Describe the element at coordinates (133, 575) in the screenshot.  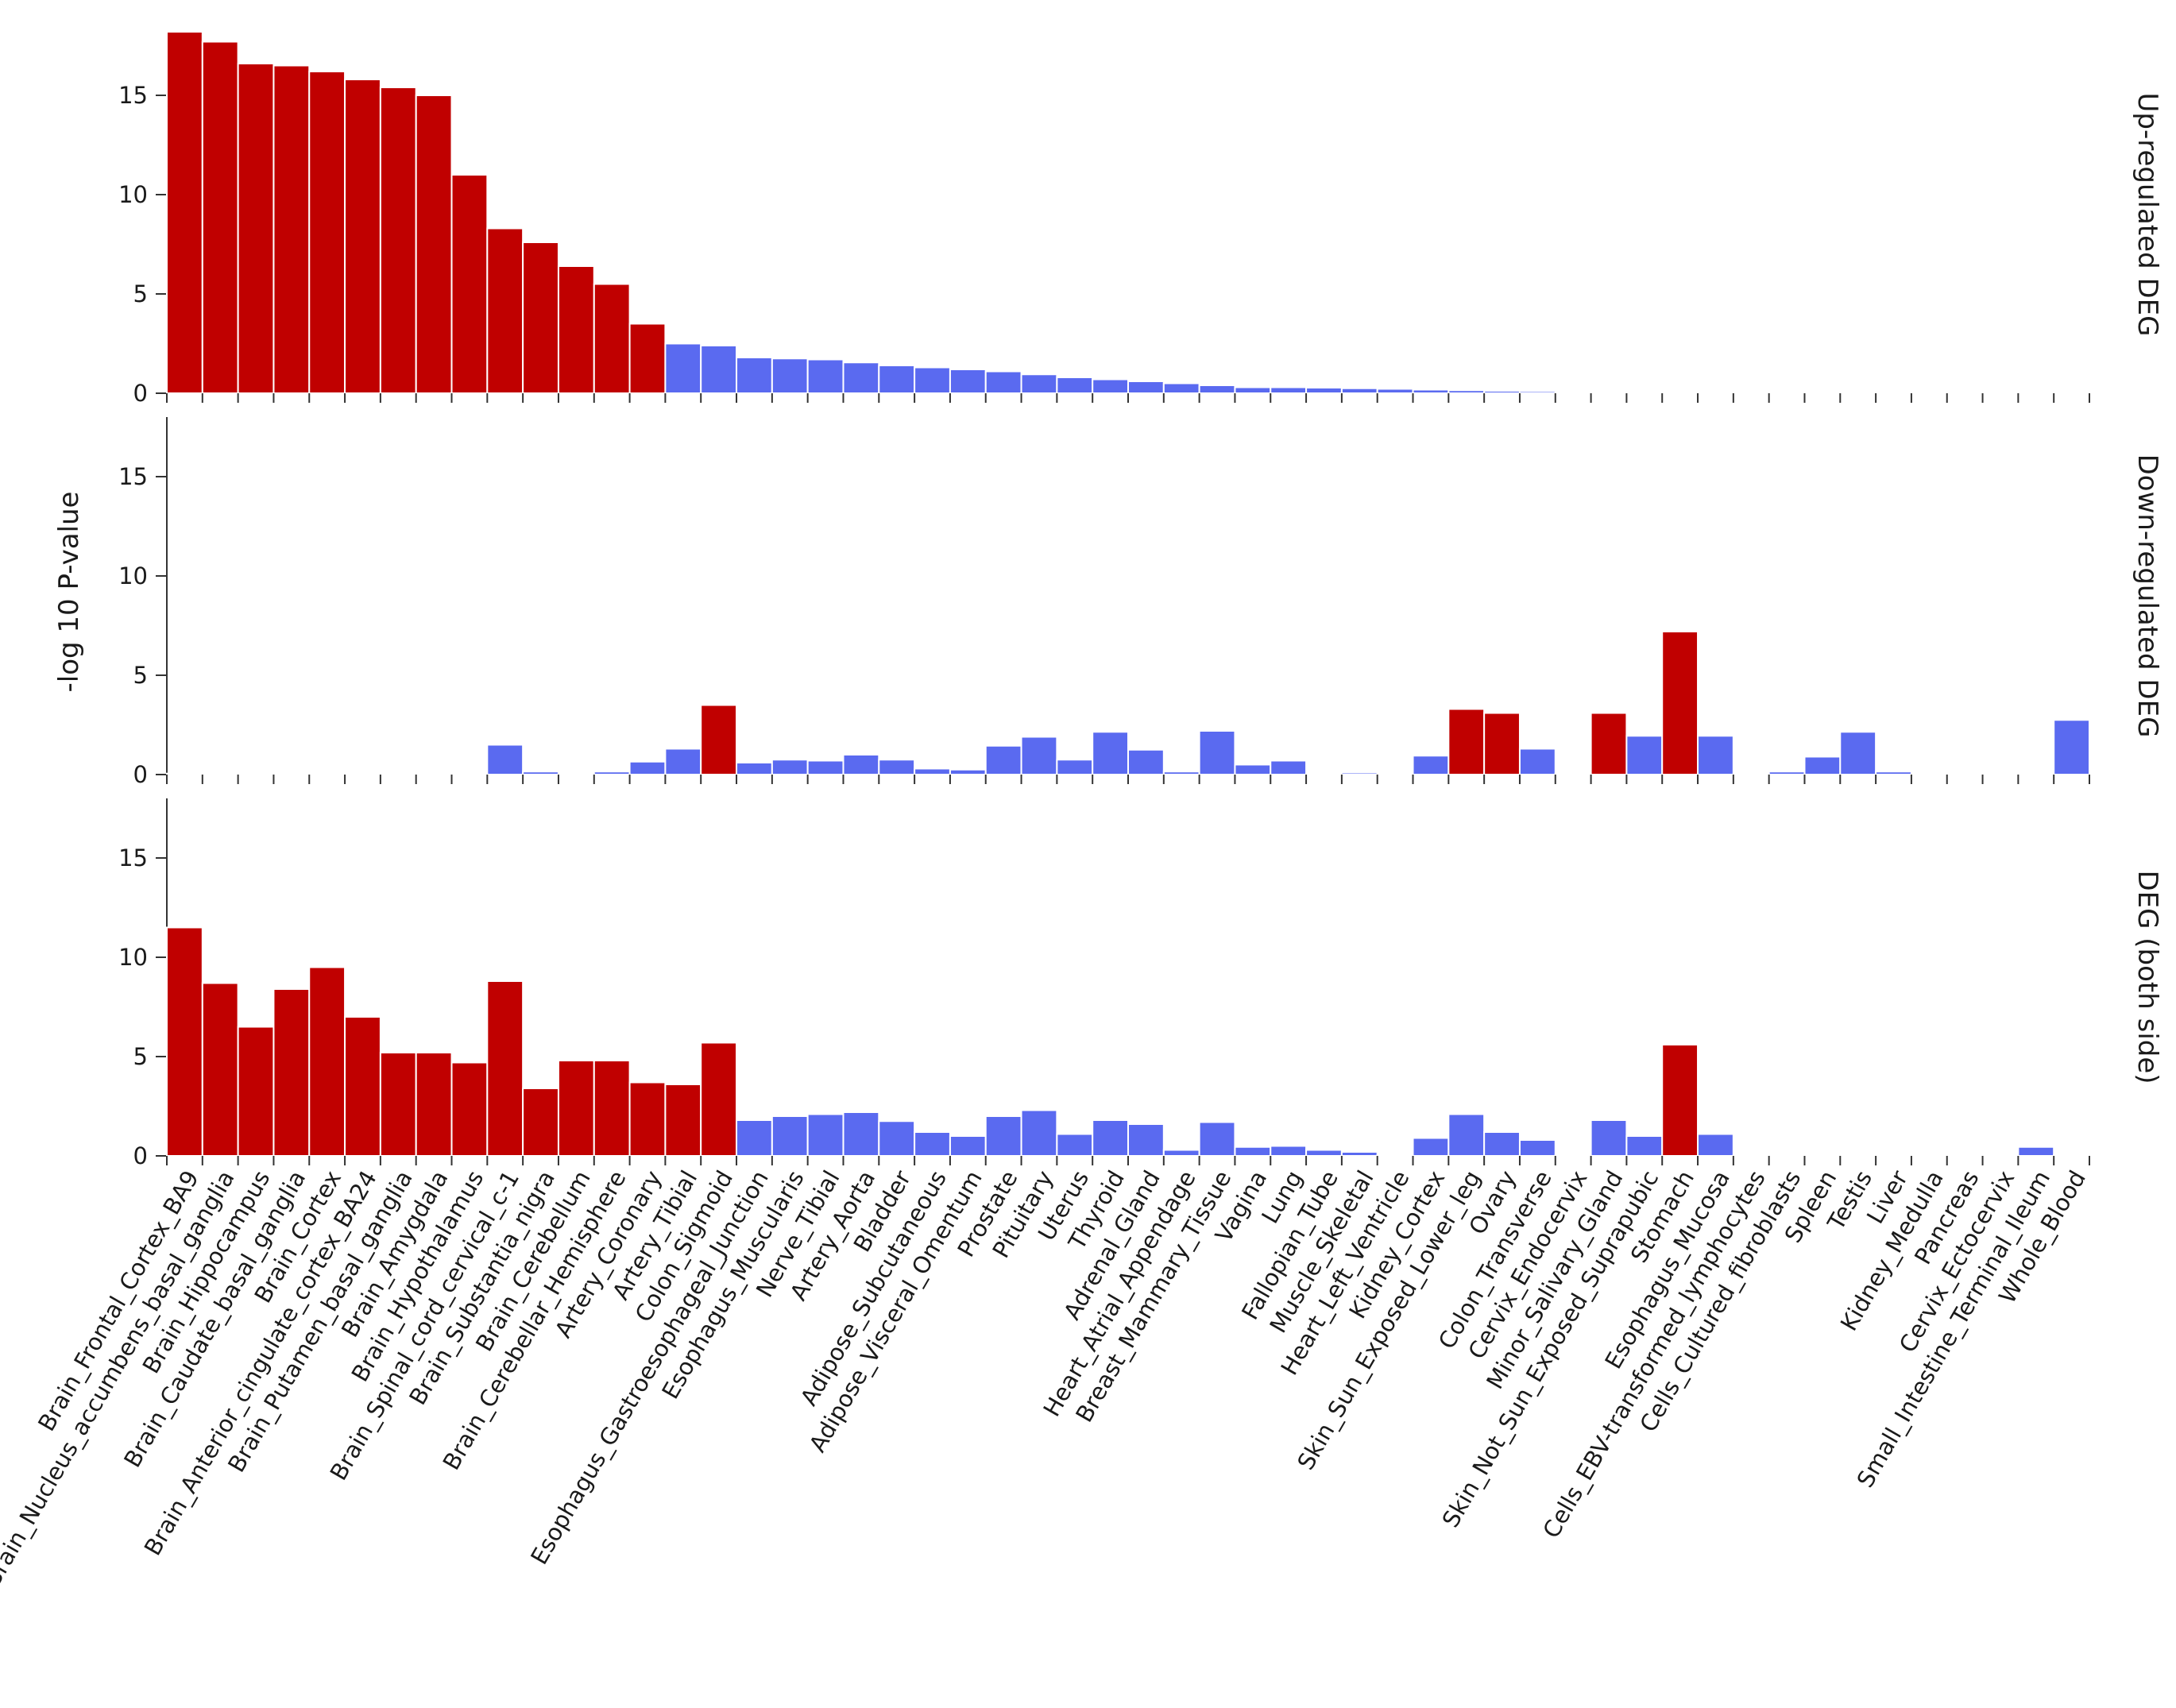
I see `y-tick-label: 10` at that location.